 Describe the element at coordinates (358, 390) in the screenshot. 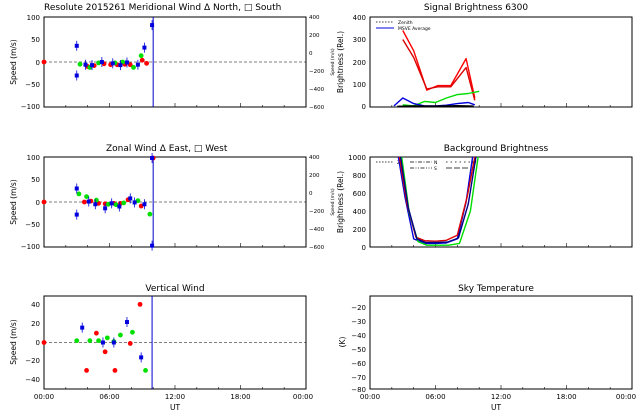

I see `sky-ytick: −80` at that location.